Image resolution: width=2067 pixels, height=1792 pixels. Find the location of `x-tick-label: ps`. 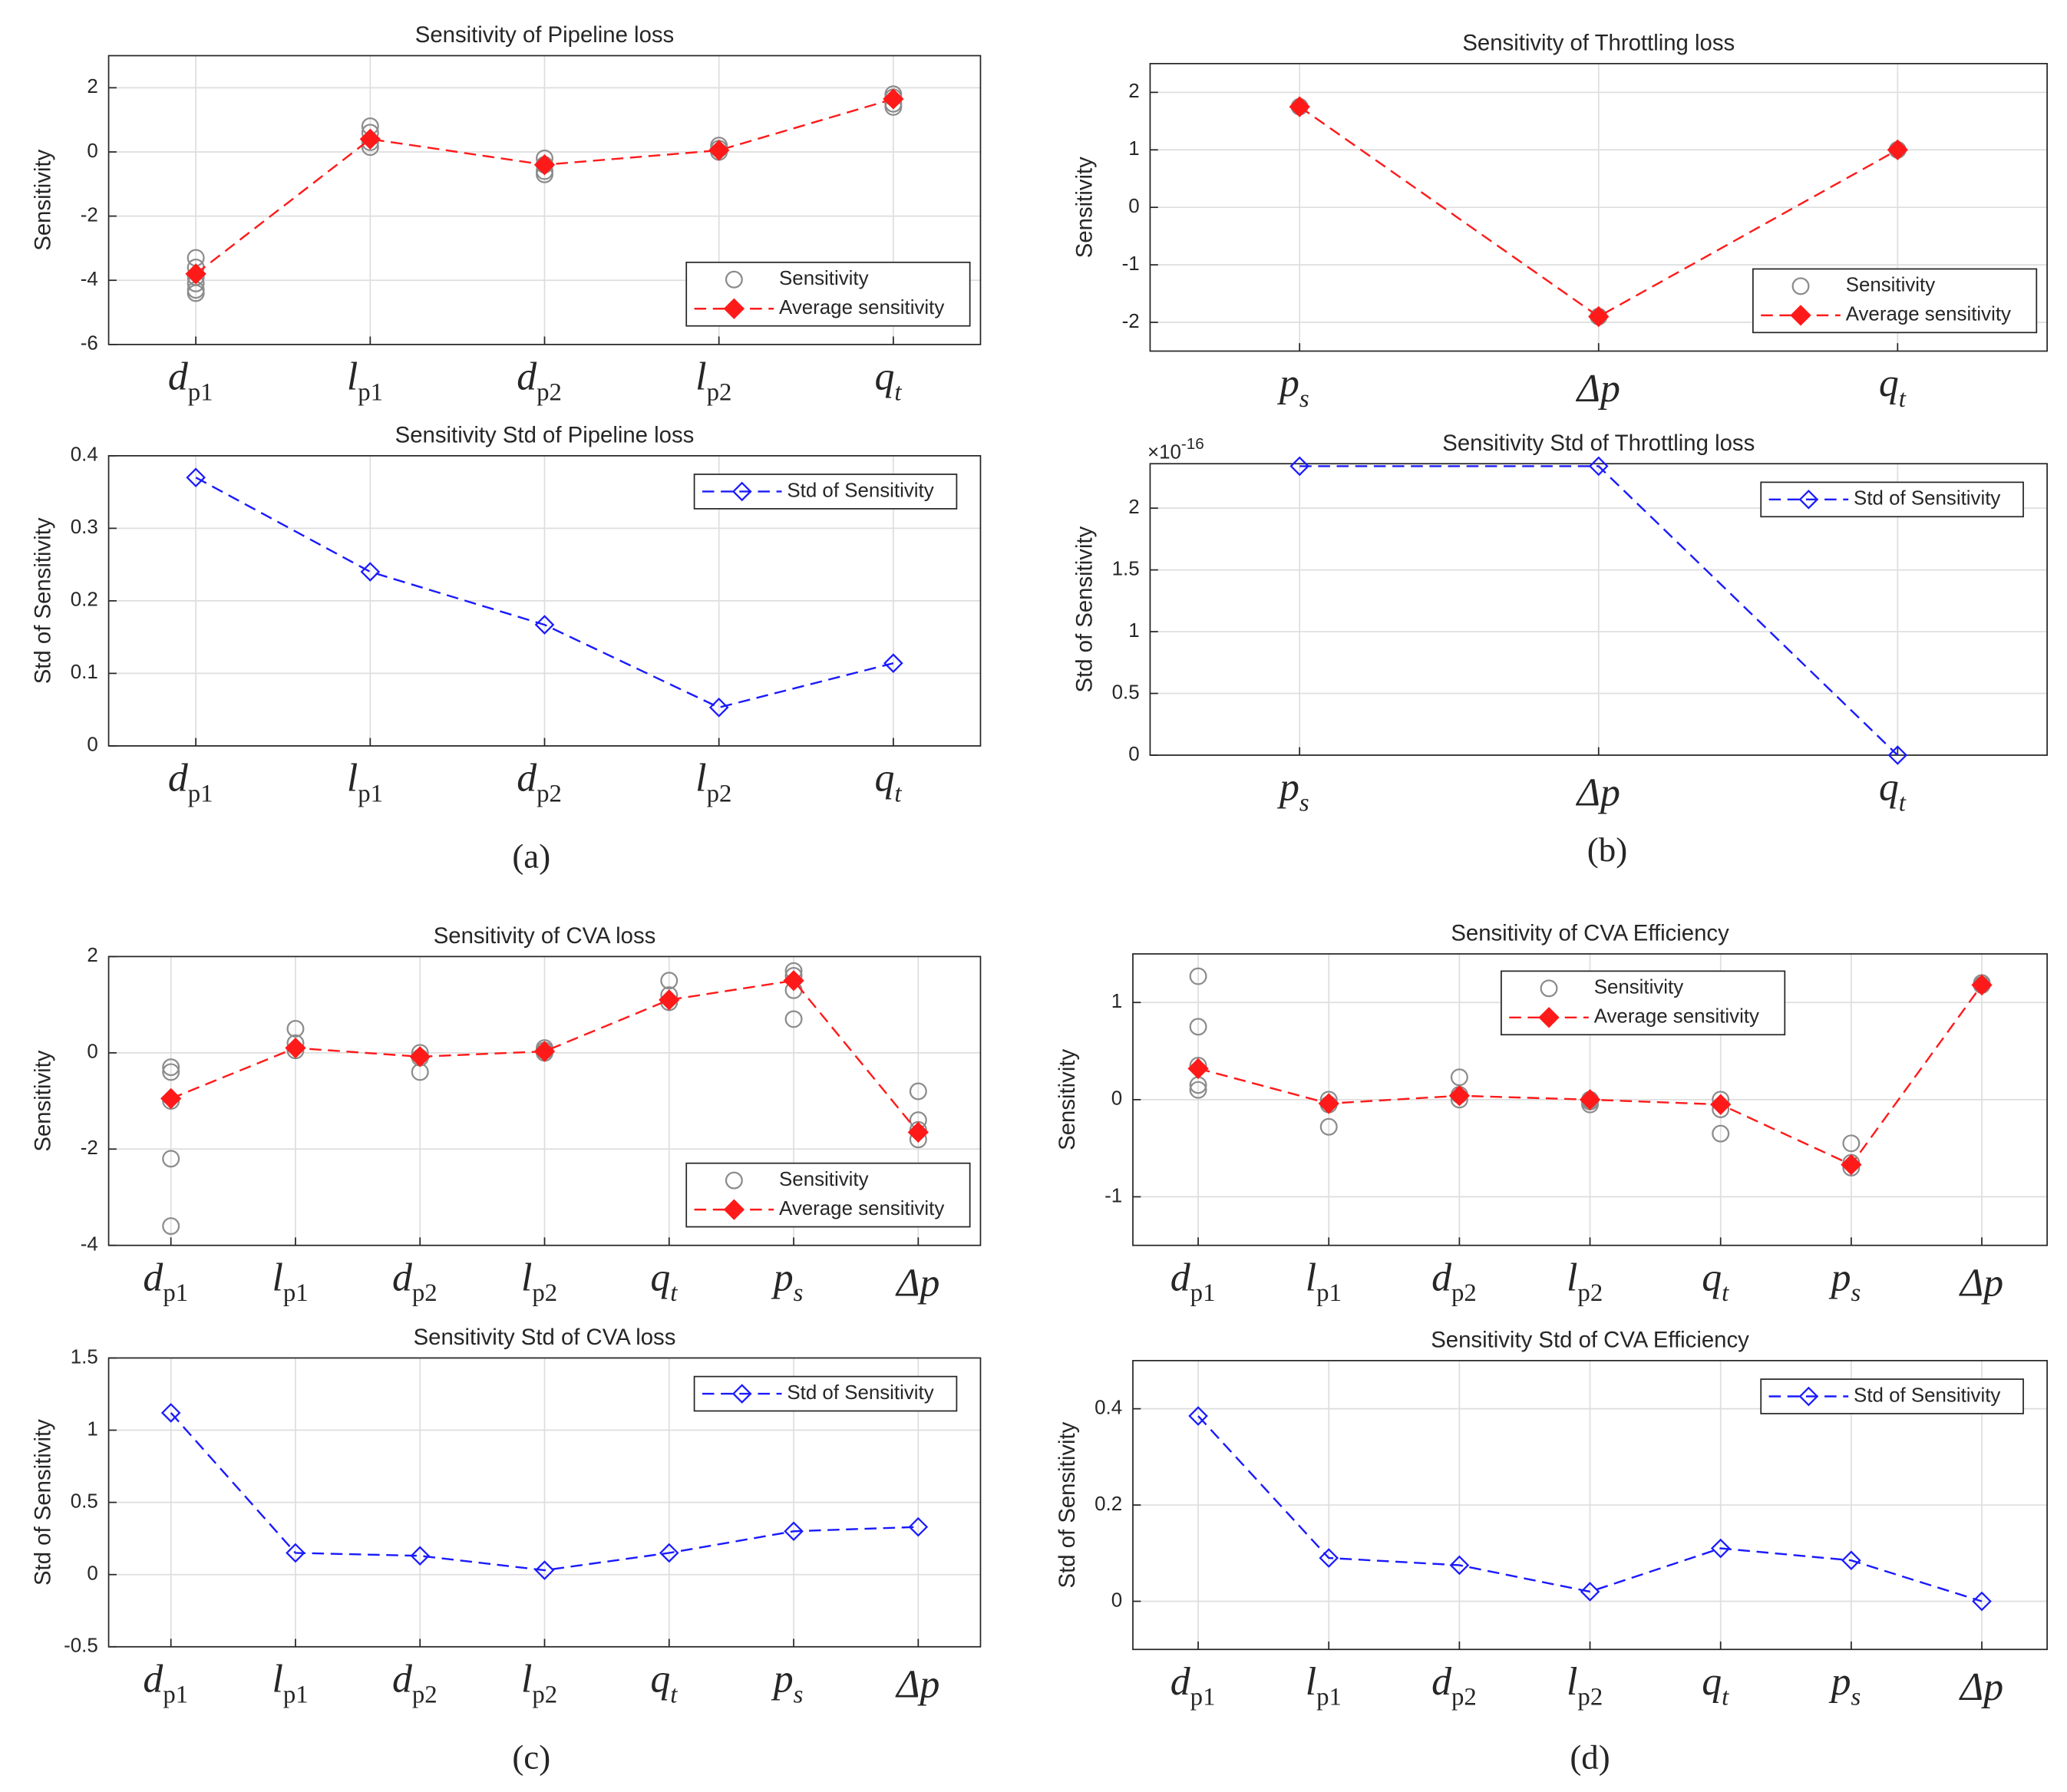

x-tick-label: ps is located at coordinates (787, 1281).